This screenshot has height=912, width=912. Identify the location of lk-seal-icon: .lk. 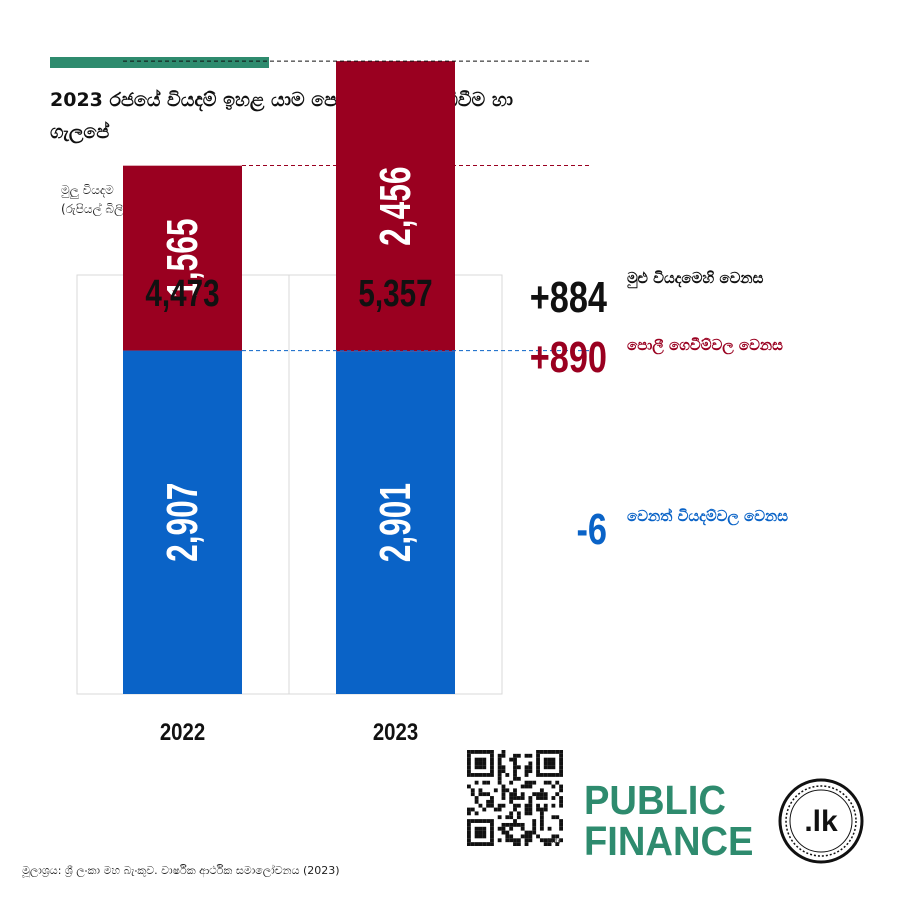
(821, 821).